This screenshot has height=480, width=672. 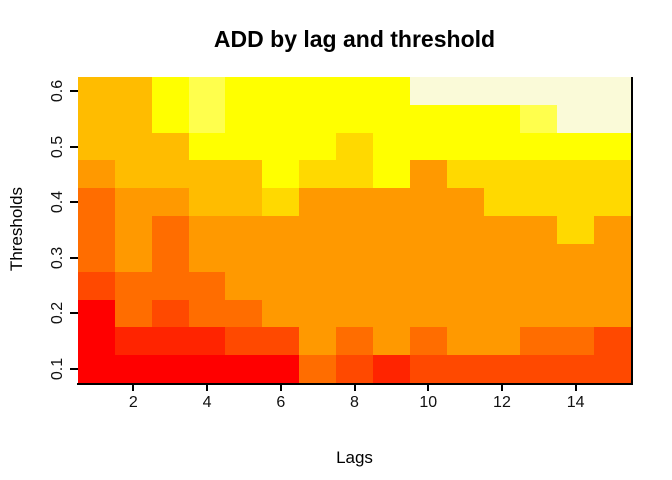 What do you see at coordinates (502, 402) in the screenshot?
I see `x-tick-label: 12` at bounding box center [502, 402].